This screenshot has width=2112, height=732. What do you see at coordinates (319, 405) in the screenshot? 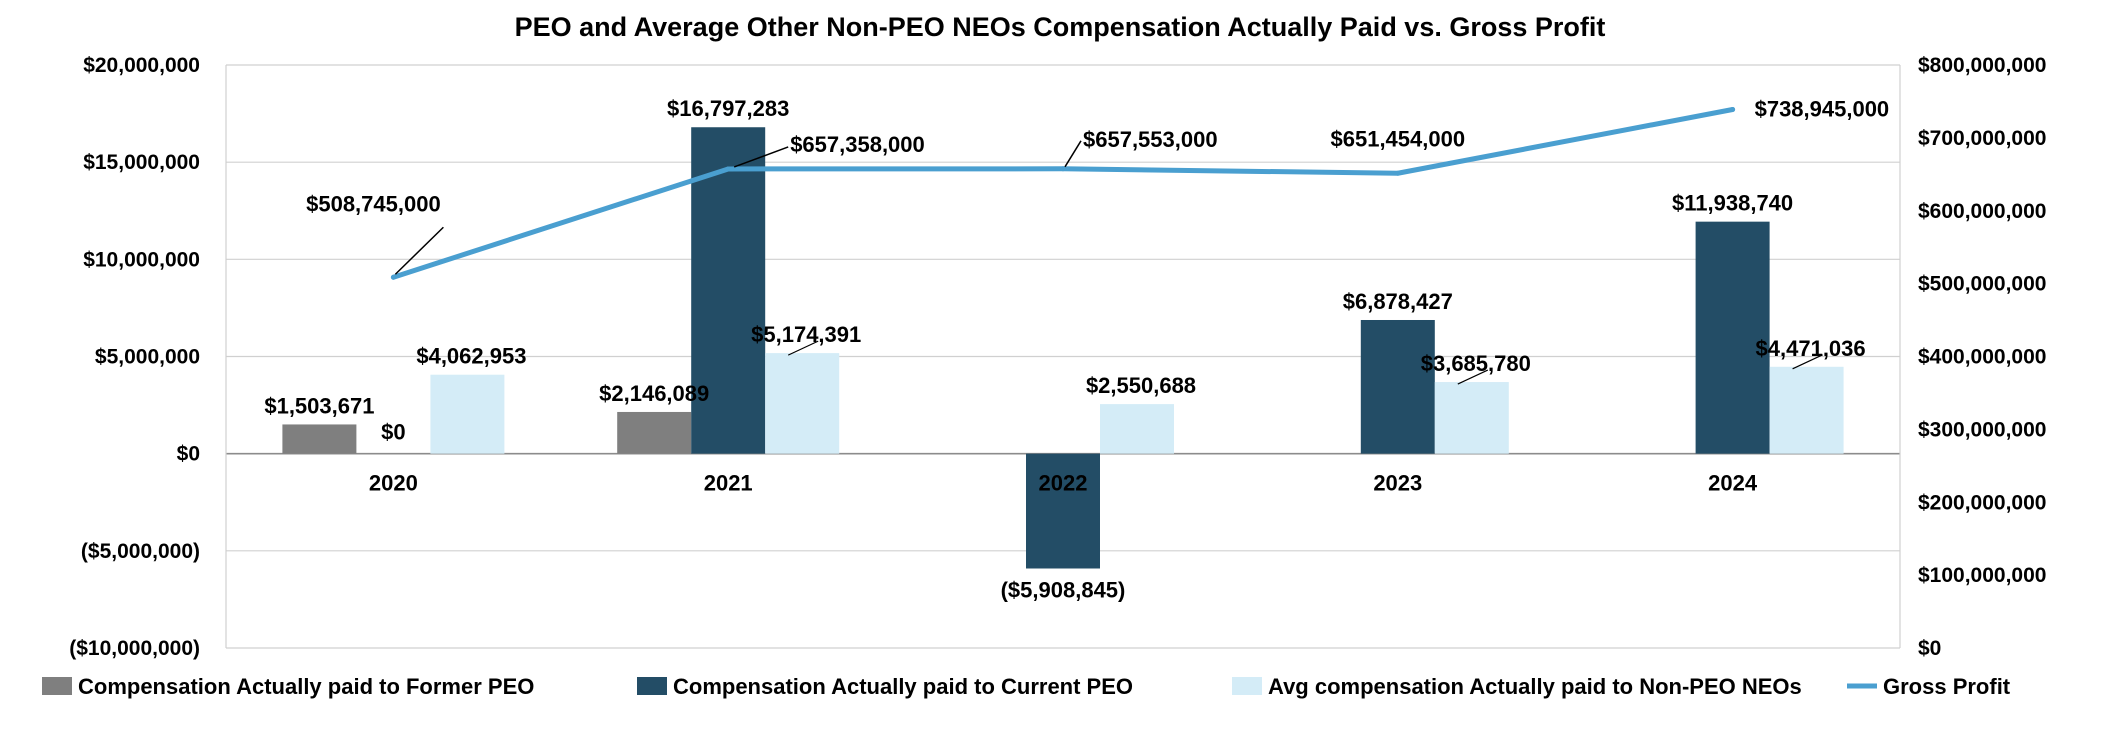
I see `bar-data-label: $1,503,671` at bounding box center [319, 405].